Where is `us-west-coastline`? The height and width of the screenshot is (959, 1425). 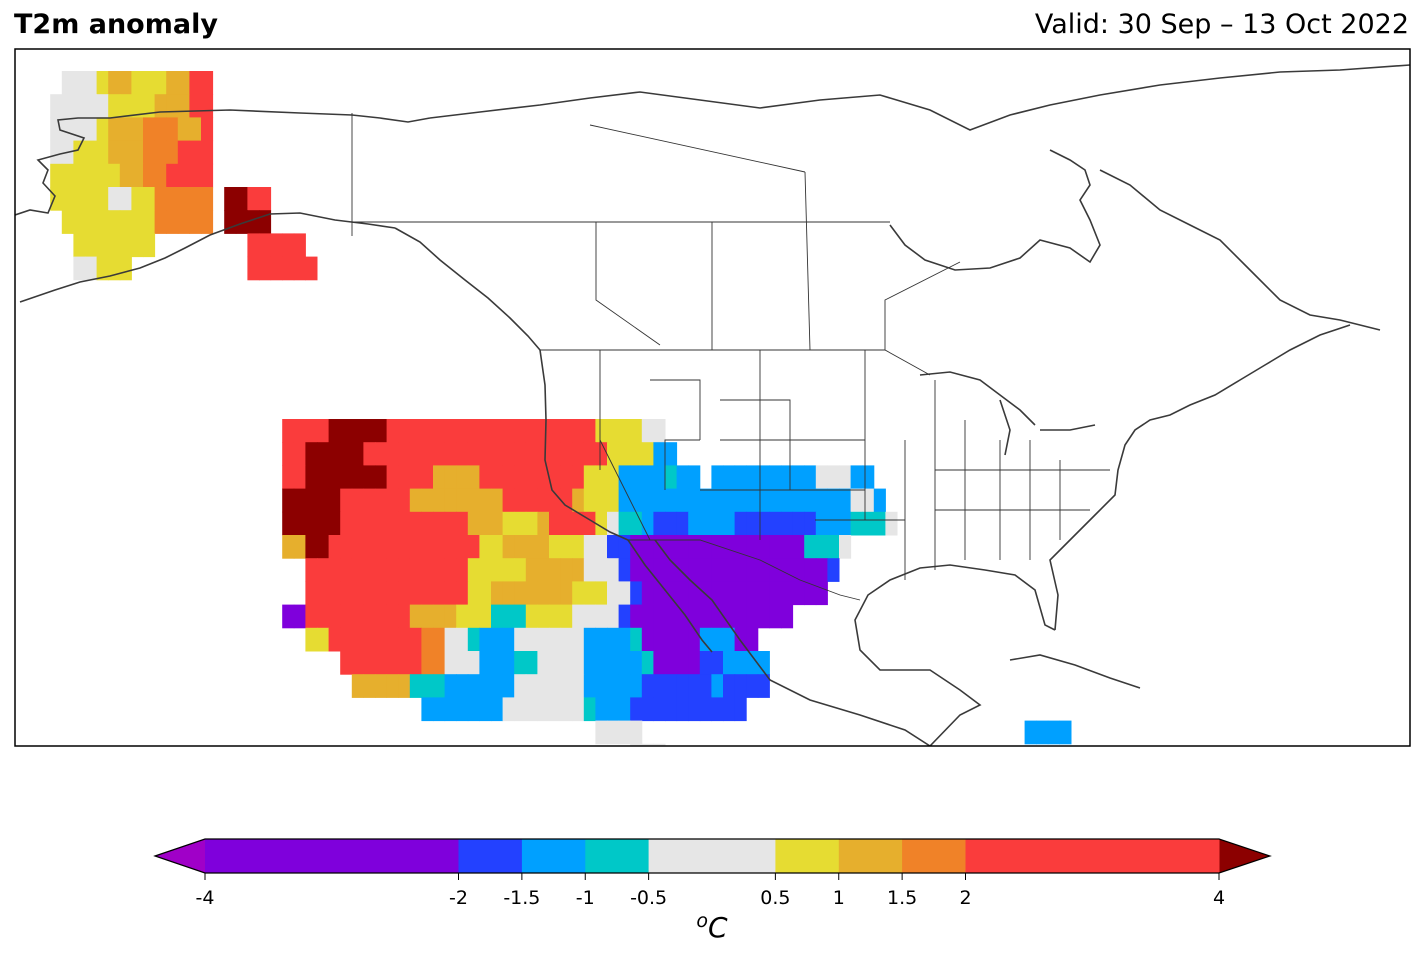 us-west-coastline is located at coordinates (584, 445).